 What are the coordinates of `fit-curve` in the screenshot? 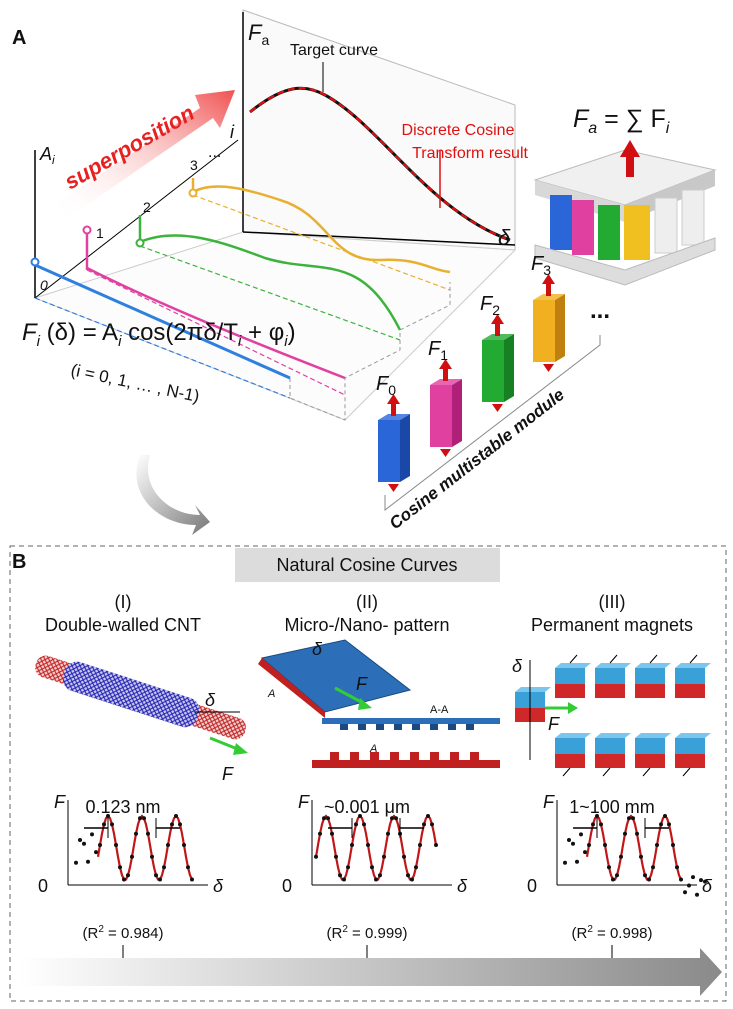 It's located at (376, 847).